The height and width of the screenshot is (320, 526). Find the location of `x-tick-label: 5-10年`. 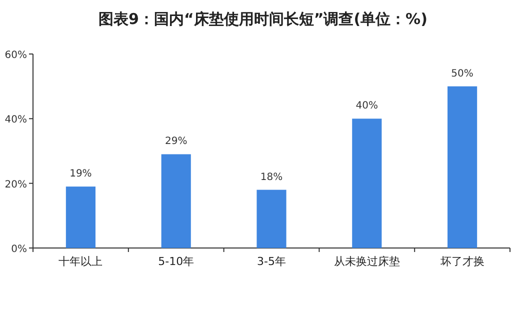

x-tick-label: 5-10年 is located at coordinates (176, 261).